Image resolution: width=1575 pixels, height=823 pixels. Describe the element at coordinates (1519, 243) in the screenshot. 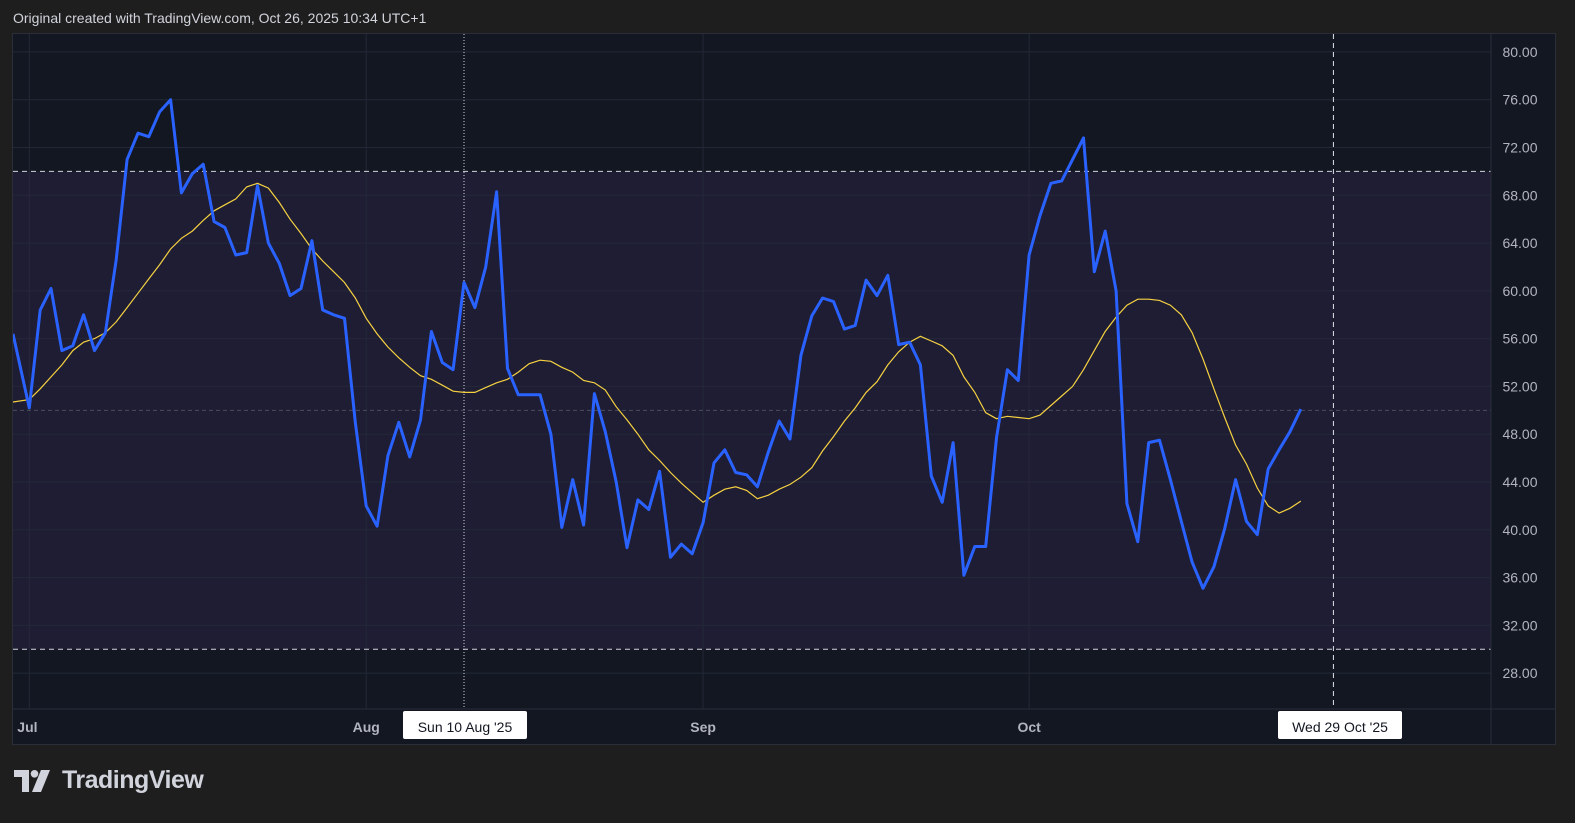

I see `y-tick-label-4: 64.00` at that location.